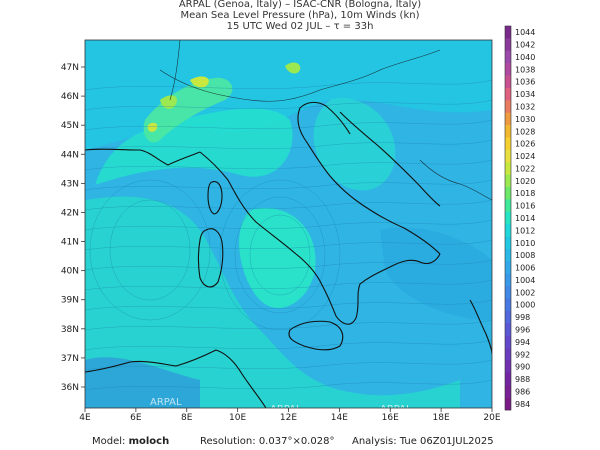 This screenshot has height=450, width=600. I want to click on lat-tick-label: 37N, so click(70, 359).